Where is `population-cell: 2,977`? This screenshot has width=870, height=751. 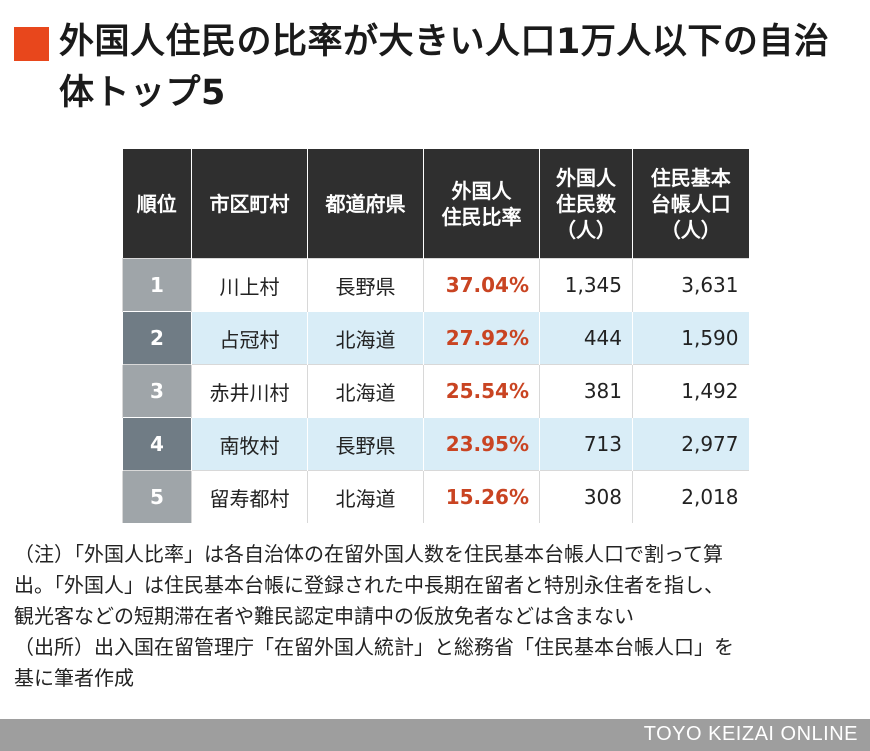
population-cell: 2,977 is located at coordinates (690, 444).